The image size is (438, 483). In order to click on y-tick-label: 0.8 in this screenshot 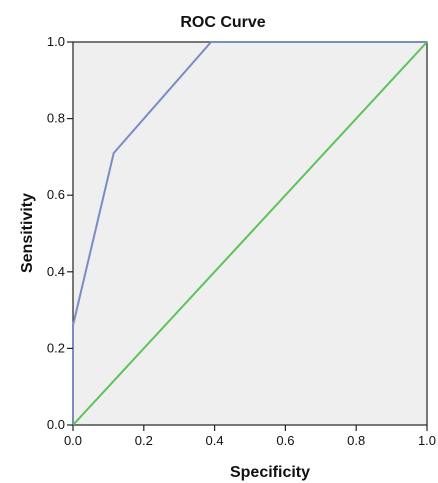, I will do `click(56, 118)`.